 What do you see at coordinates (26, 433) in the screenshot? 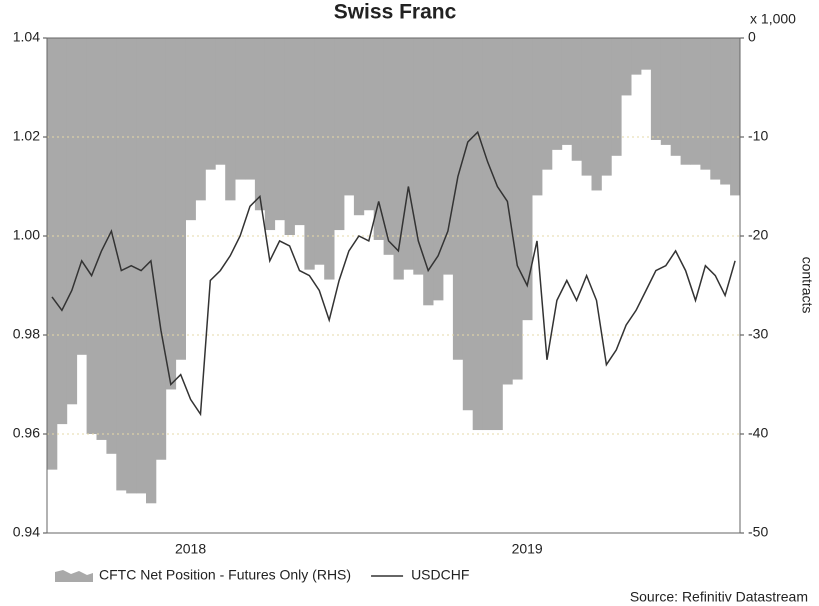
I see `y-tick-label: 0.96` at bounding box center [26, 433].